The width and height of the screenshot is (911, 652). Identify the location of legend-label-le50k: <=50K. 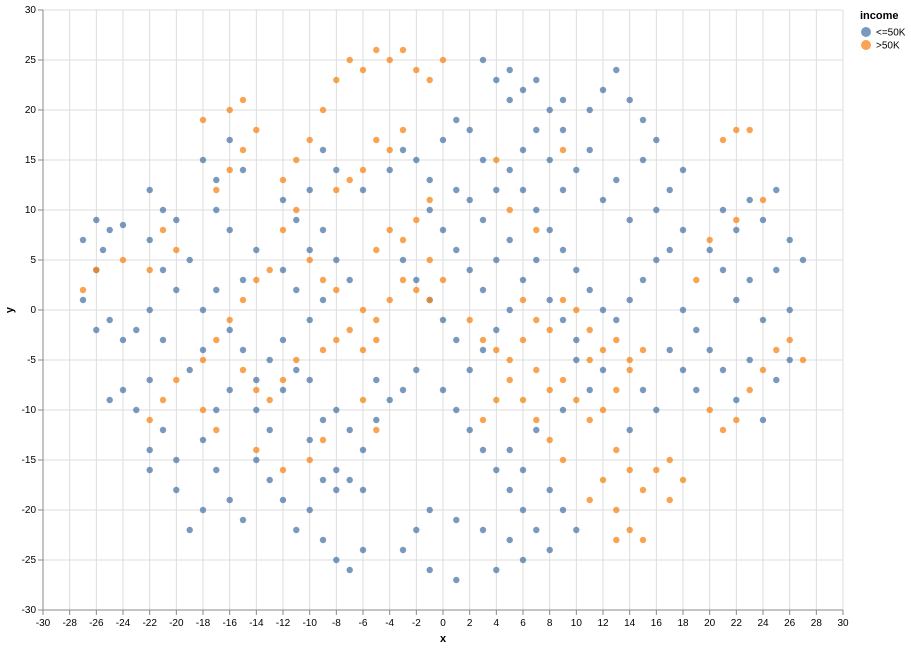
(891, 33).